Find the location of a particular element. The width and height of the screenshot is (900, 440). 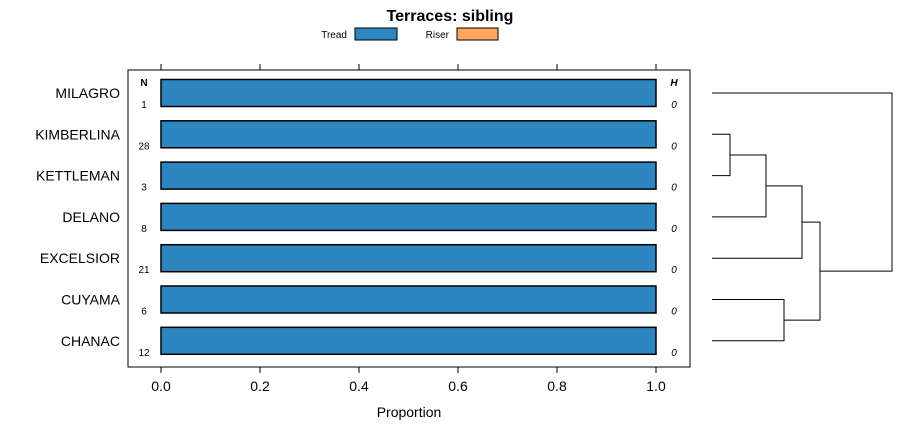

row-label-kimberlina: KIMBERLINA is located at coordinates (77, 134).